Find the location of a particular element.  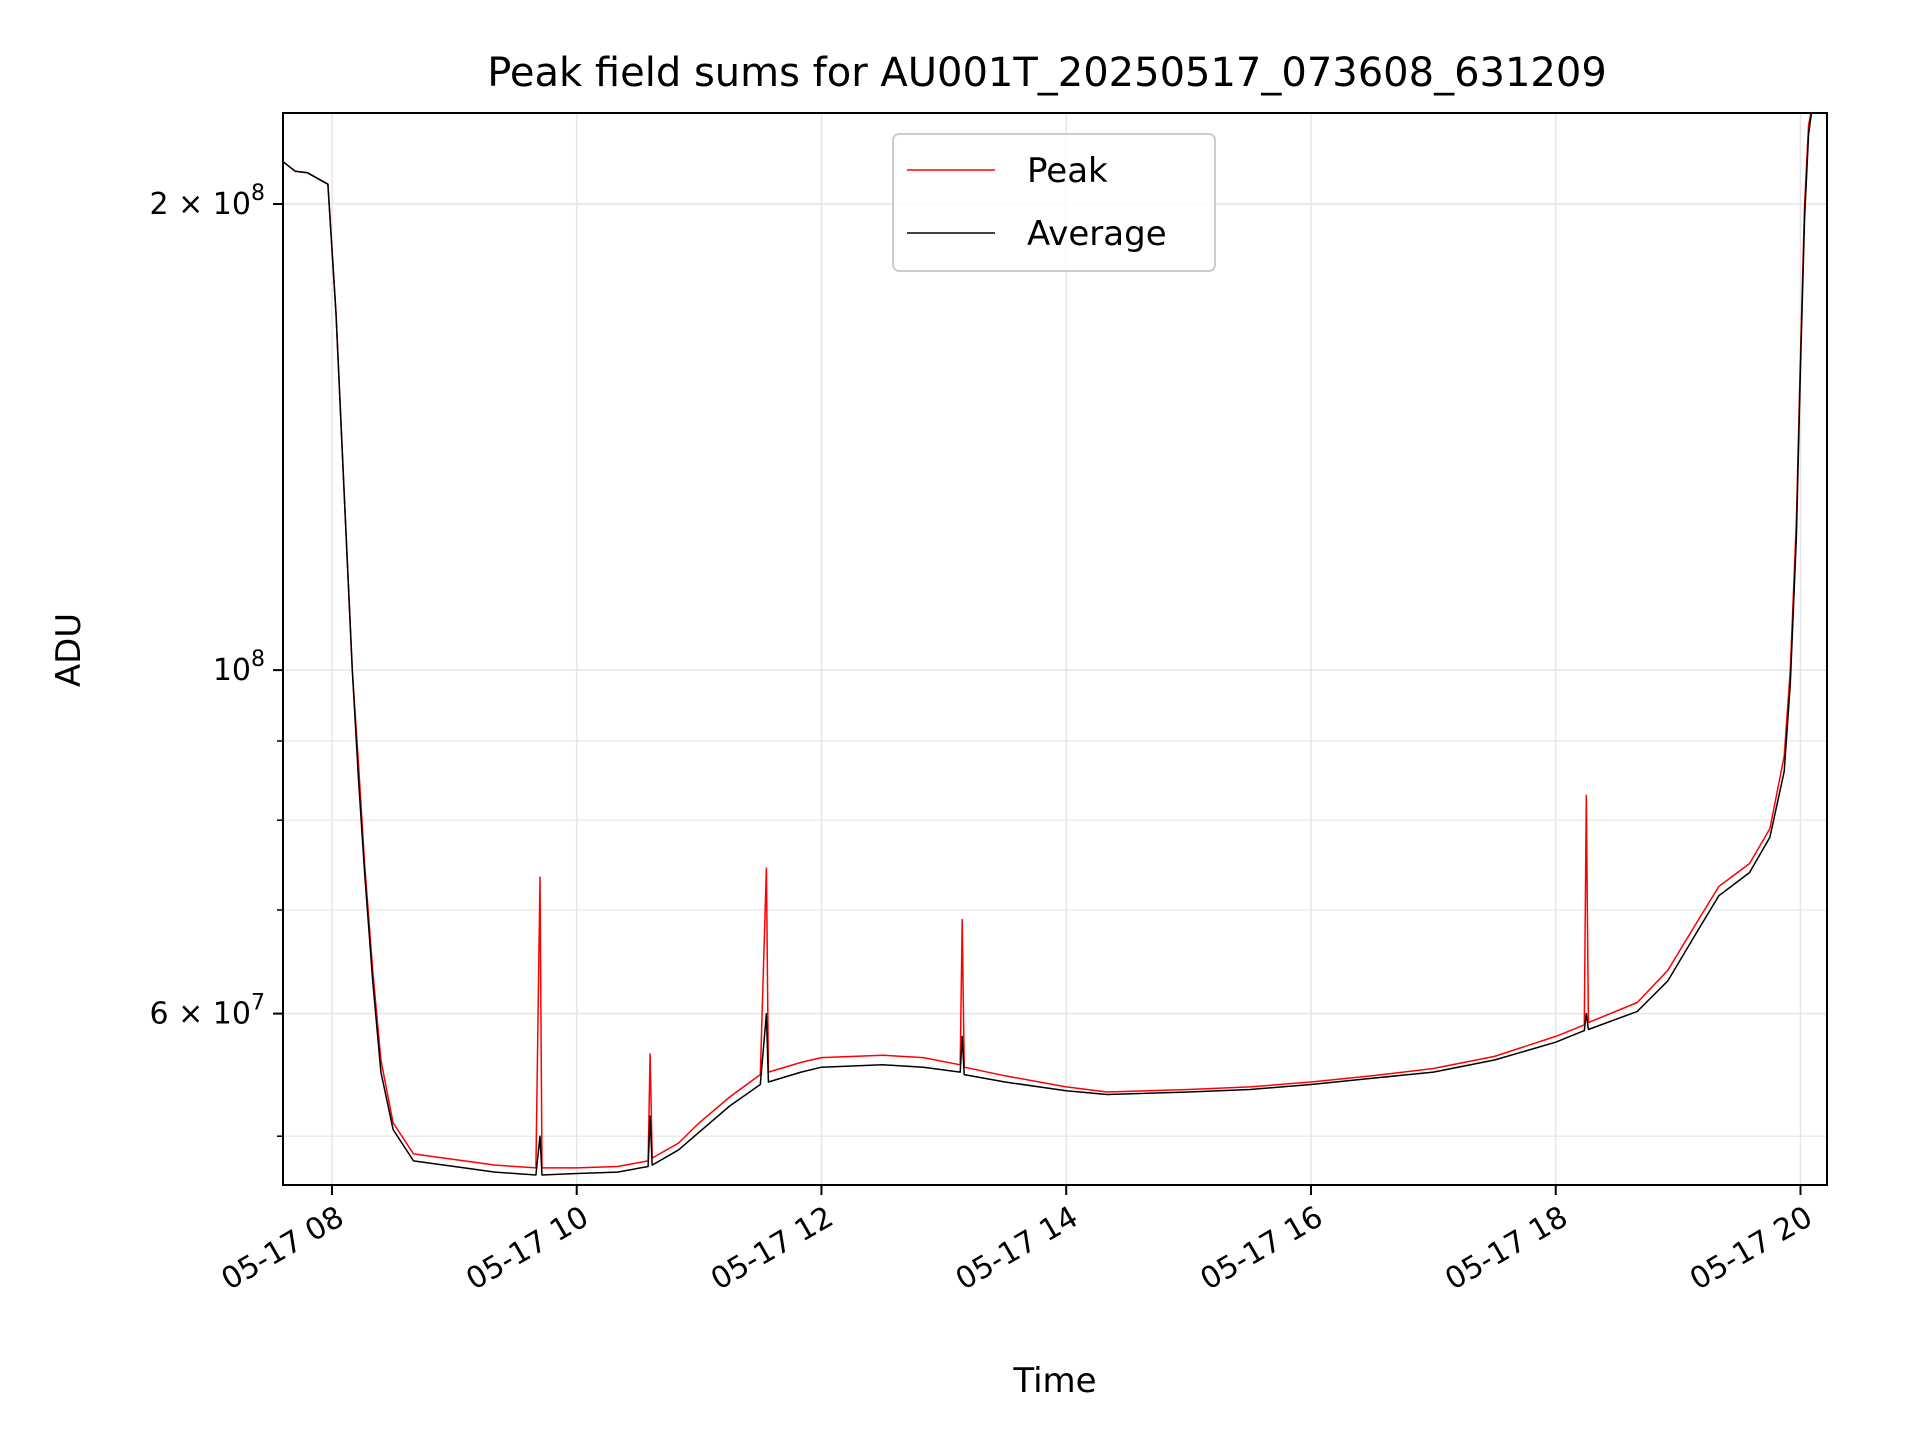

y-axis-ticks: 2 × 108 108 6 × 107 is located at coordinates (216, 659).